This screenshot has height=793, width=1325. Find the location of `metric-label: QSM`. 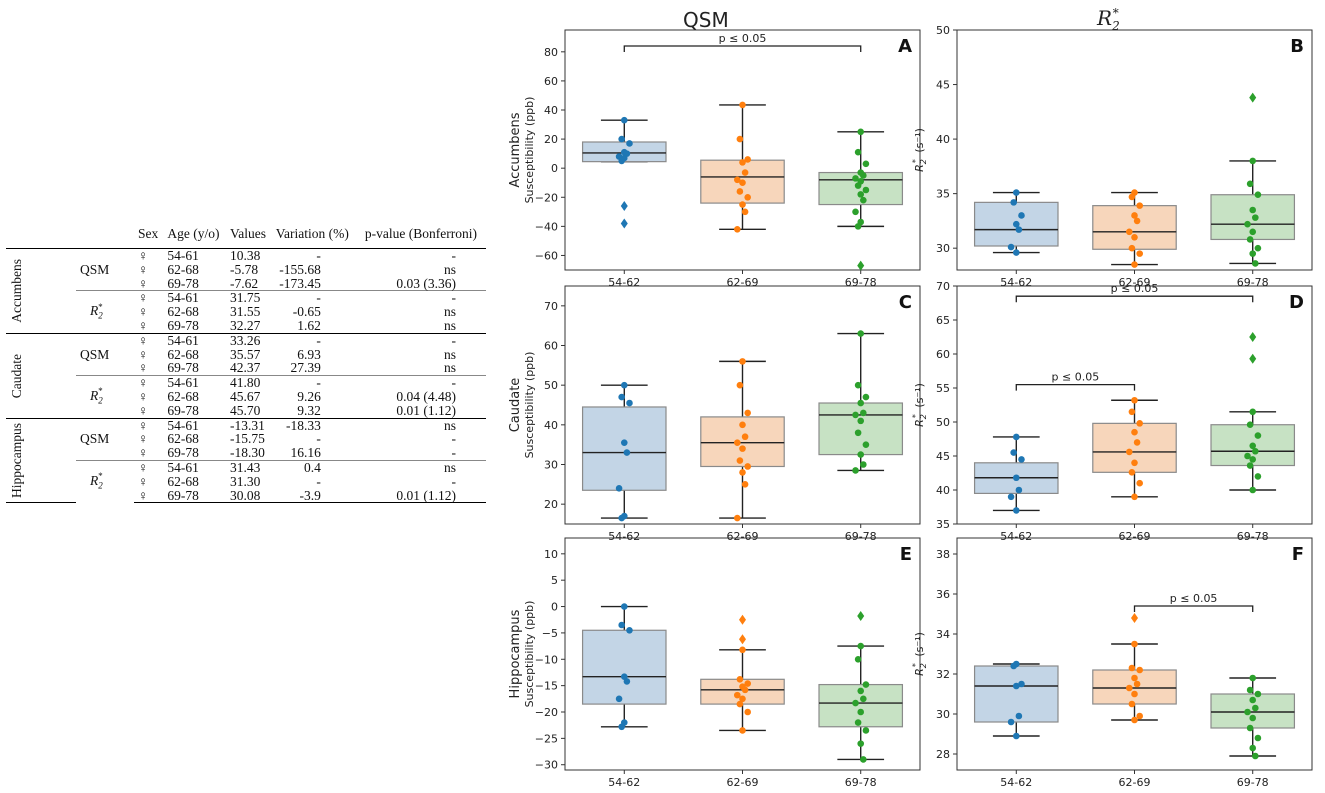

metric-label: QSM is located at coordinates (105, 439).